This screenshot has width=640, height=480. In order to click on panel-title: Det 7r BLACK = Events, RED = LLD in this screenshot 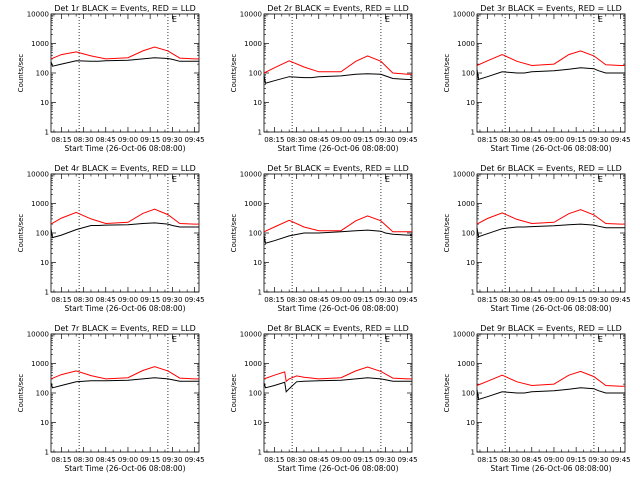, I will do `click(125, 328)`.